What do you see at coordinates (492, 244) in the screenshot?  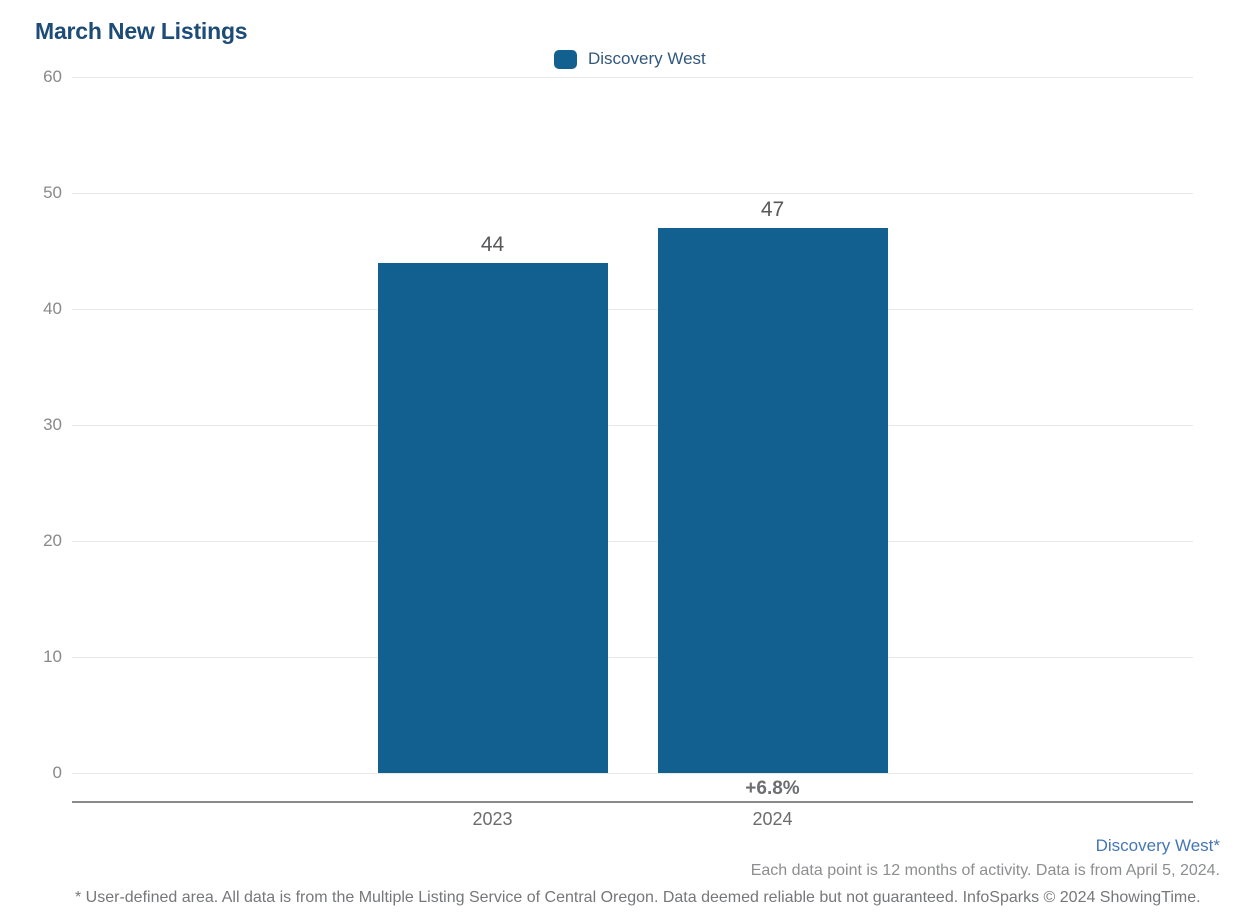 I see `bar-value-label: 44` at bounding box center [492, 244].